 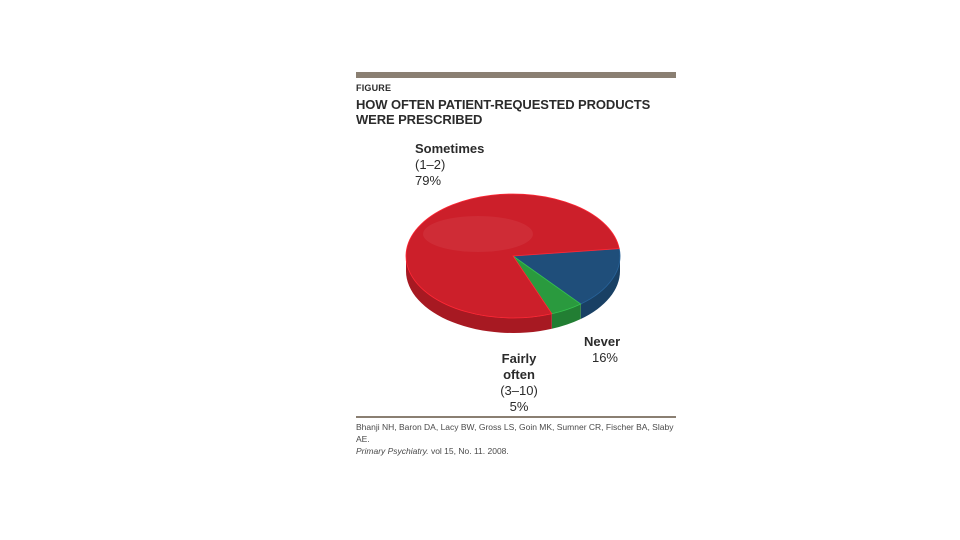 I want to click on citation-issue: vol 15, No. 11. 2008., so click(x=469, y=451).